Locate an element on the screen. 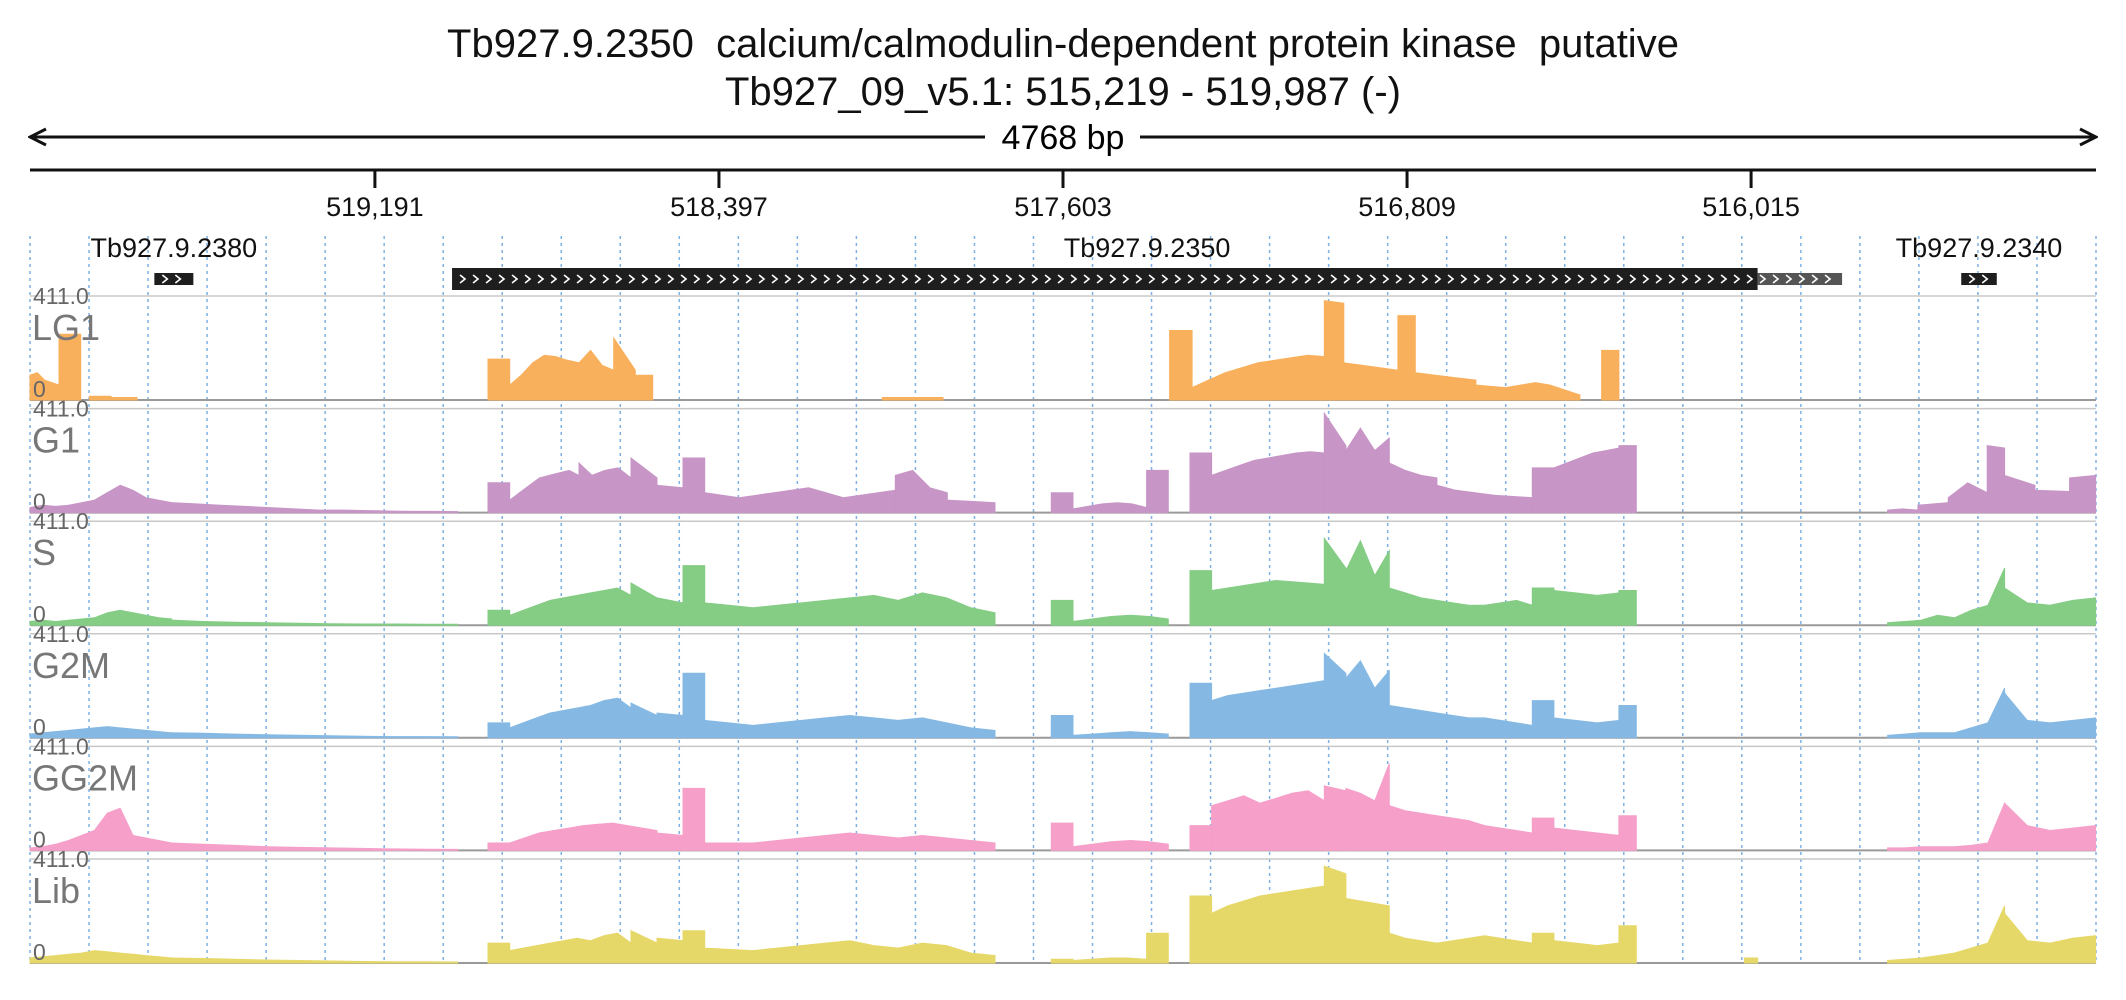  tick-label: 517,603 is located at coordinates (1063, 207).